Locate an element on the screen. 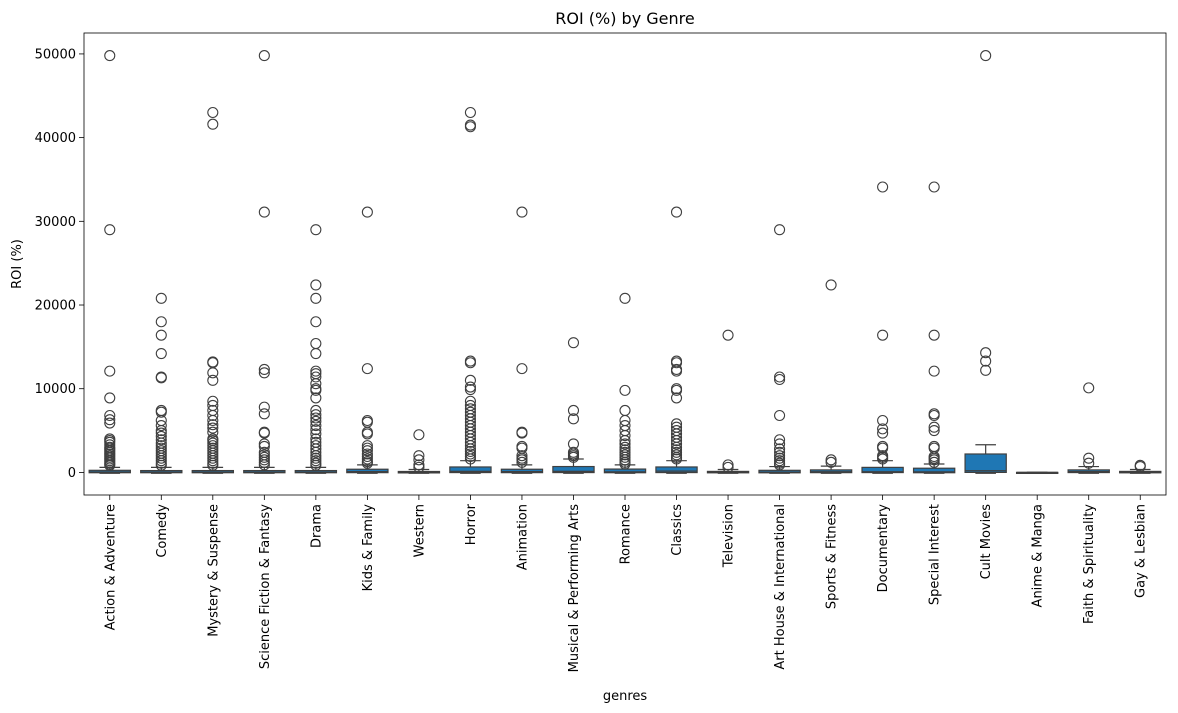 This screenshot has height=713, width=1178. y-tick-label: 20000 is located at coordinates (55, 306).